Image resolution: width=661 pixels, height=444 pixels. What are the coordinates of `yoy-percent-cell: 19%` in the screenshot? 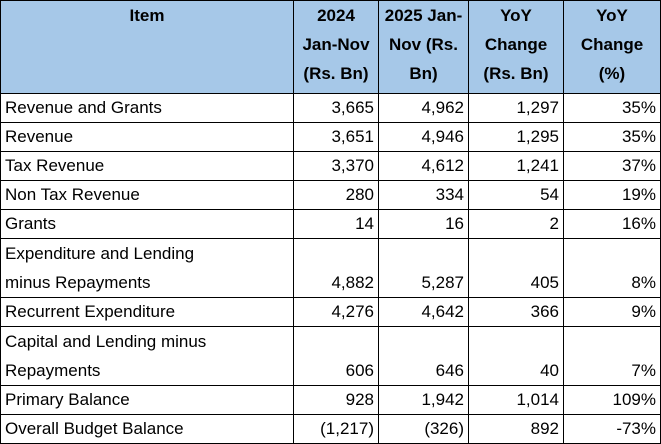 It's located at (612, 195).